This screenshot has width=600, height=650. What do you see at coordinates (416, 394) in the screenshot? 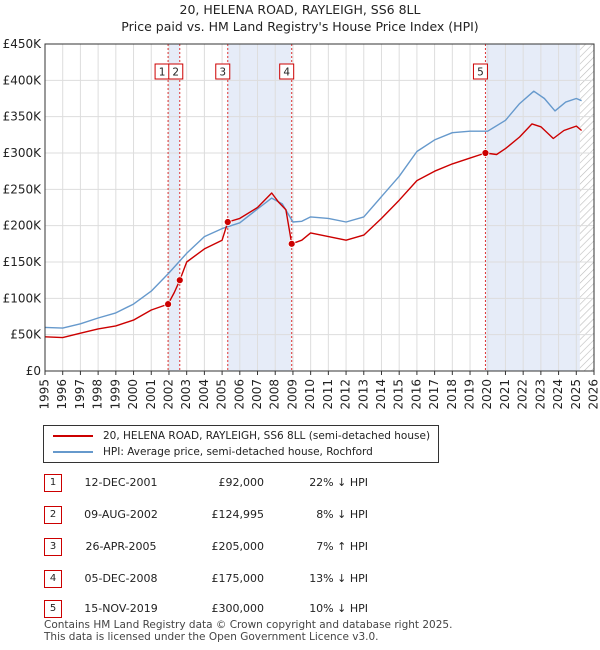
I see `x-tick-label: 2016` at bounding box center [416, 394].